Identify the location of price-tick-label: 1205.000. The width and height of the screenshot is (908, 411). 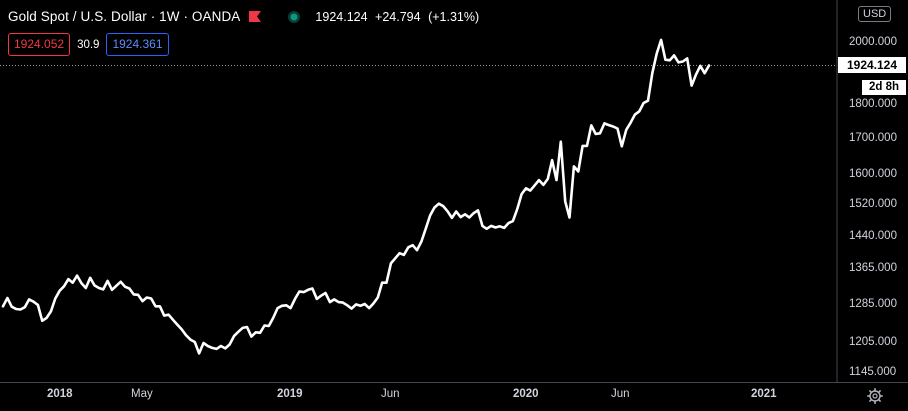
(873, 342).